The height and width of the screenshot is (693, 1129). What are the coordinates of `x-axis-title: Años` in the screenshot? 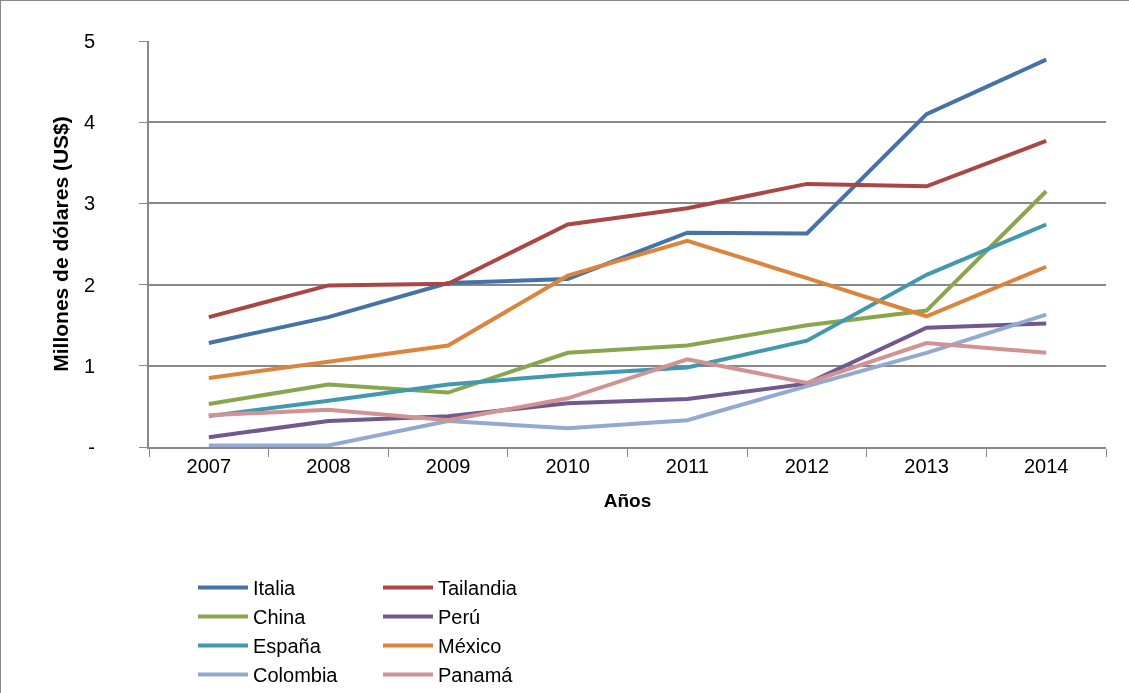 It's located at (627, 501).